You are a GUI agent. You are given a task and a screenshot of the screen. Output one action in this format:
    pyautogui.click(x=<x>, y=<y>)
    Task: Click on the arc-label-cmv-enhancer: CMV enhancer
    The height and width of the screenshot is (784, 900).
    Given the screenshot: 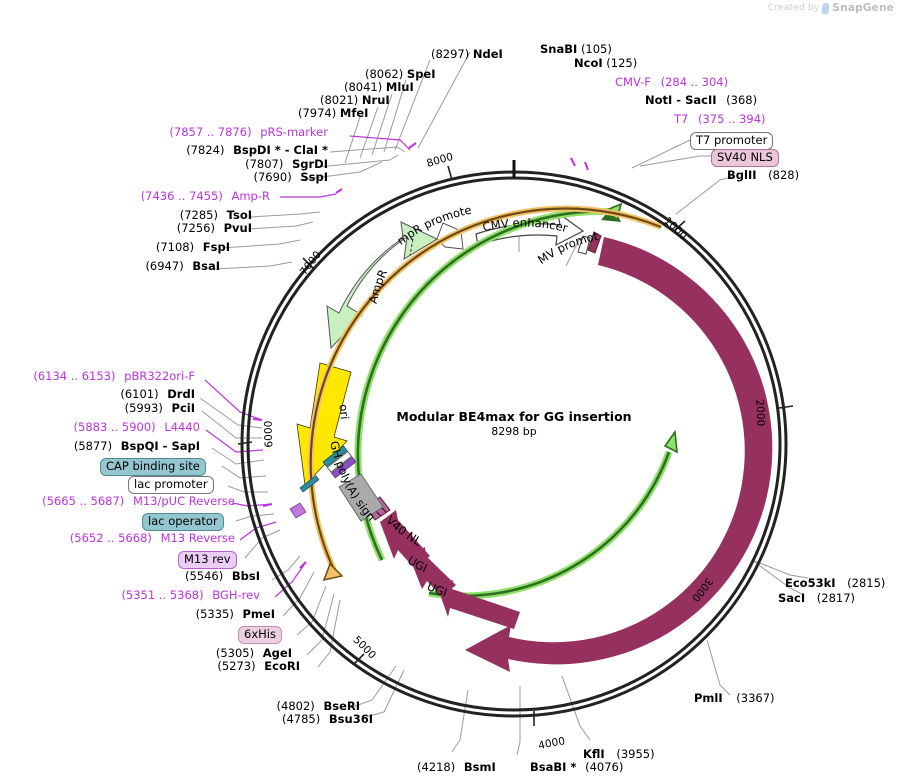 What is the action you would take?
    pyautogui.click(x=525, y=226)
    